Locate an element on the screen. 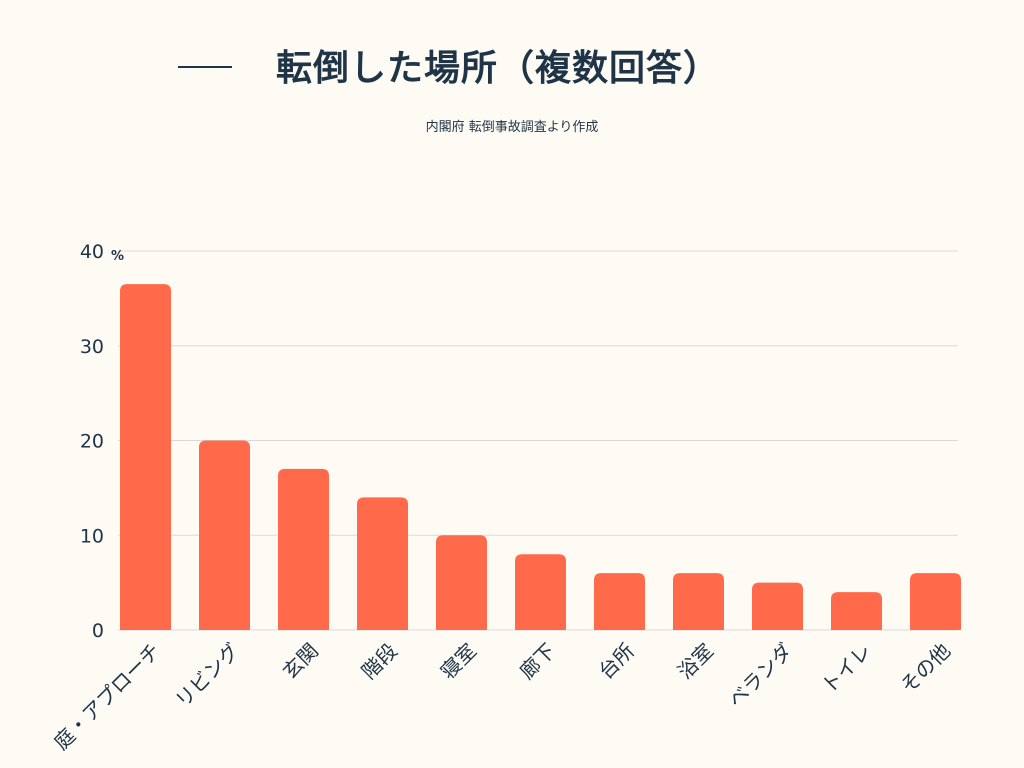  y-tick-label: 30 is located at coordinates (92, 347).